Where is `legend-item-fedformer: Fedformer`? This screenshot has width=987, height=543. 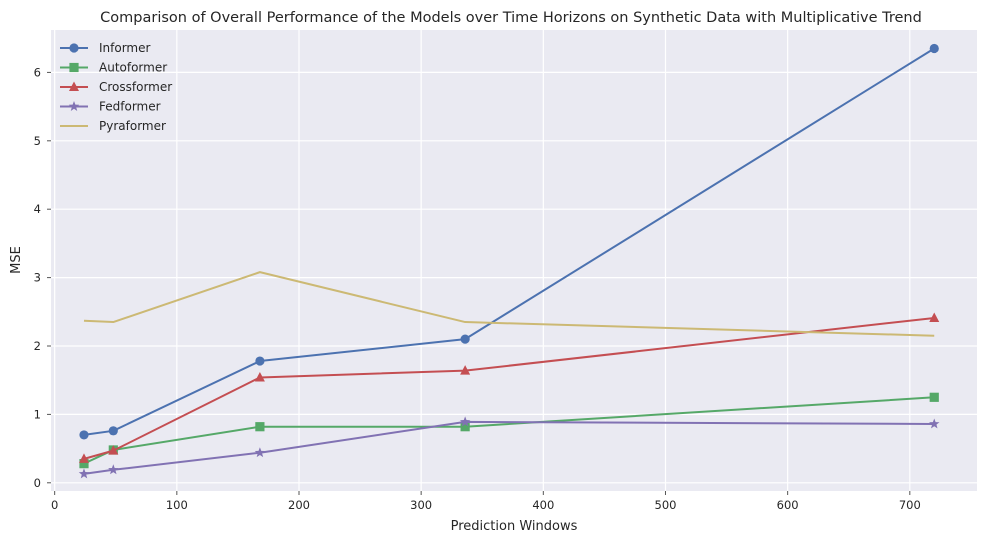 legend-item-fedformer: Fedformer is located at coordinates (110, 107).